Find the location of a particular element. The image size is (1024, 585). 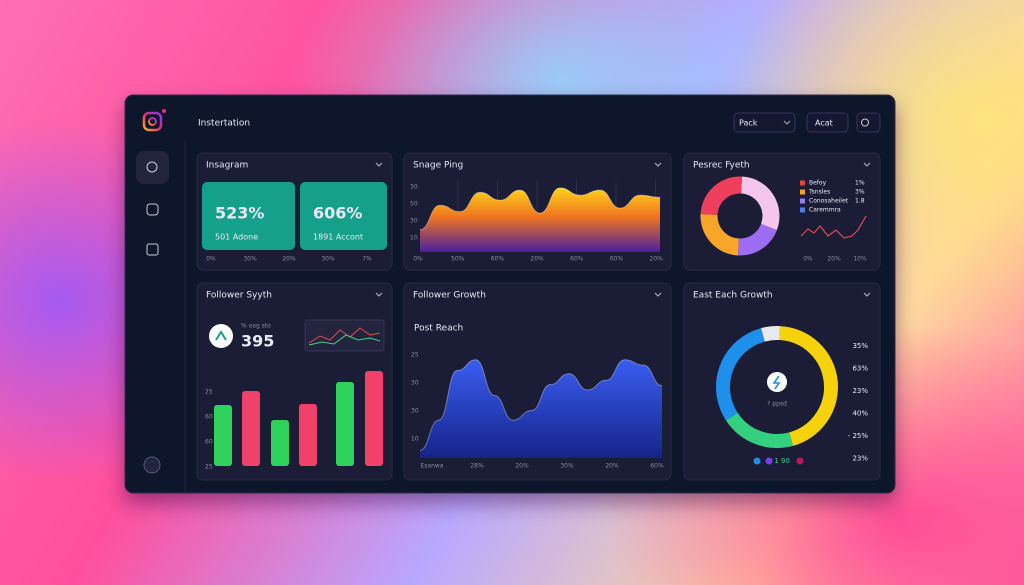

segment-label: 35% is located at coordinates (860, 346).